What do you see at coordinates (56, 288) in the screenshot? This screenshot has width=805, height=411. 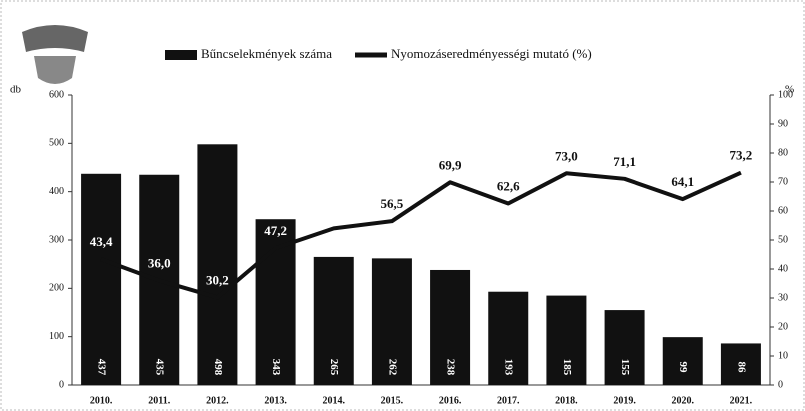 I see `y-tick-label: 200` at bounding box center [56, 288].